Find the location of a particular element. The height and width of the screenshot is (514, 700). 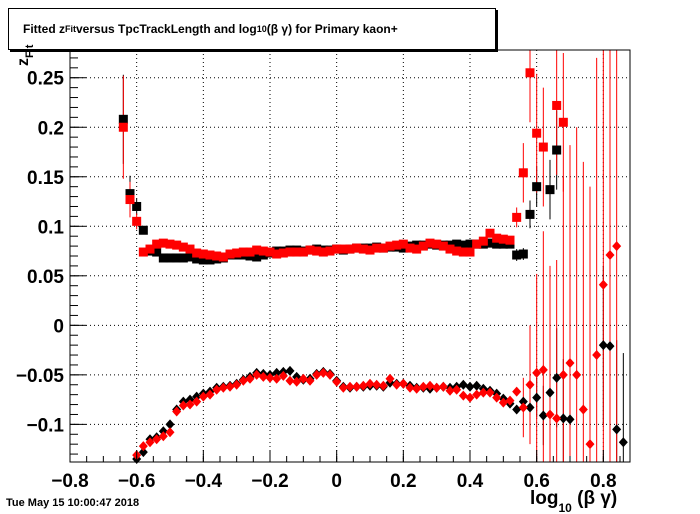

y-tick-label: 0 is located at coordinates (58, 326).